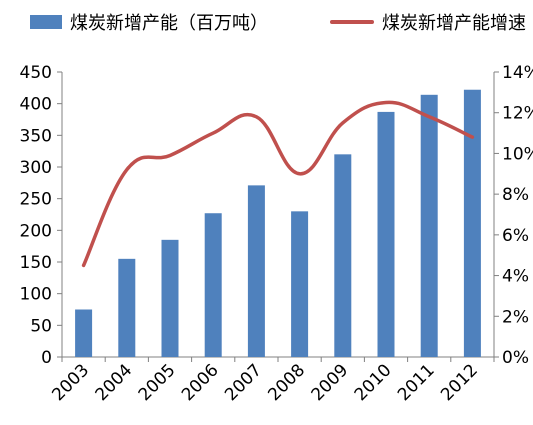 The height and width of the screenshot is (425, 533). What do you see at coordinates (330, 382) in the screenshot?
I see `x-axis-tick-label: 2009` at bounding box center [330, 382].